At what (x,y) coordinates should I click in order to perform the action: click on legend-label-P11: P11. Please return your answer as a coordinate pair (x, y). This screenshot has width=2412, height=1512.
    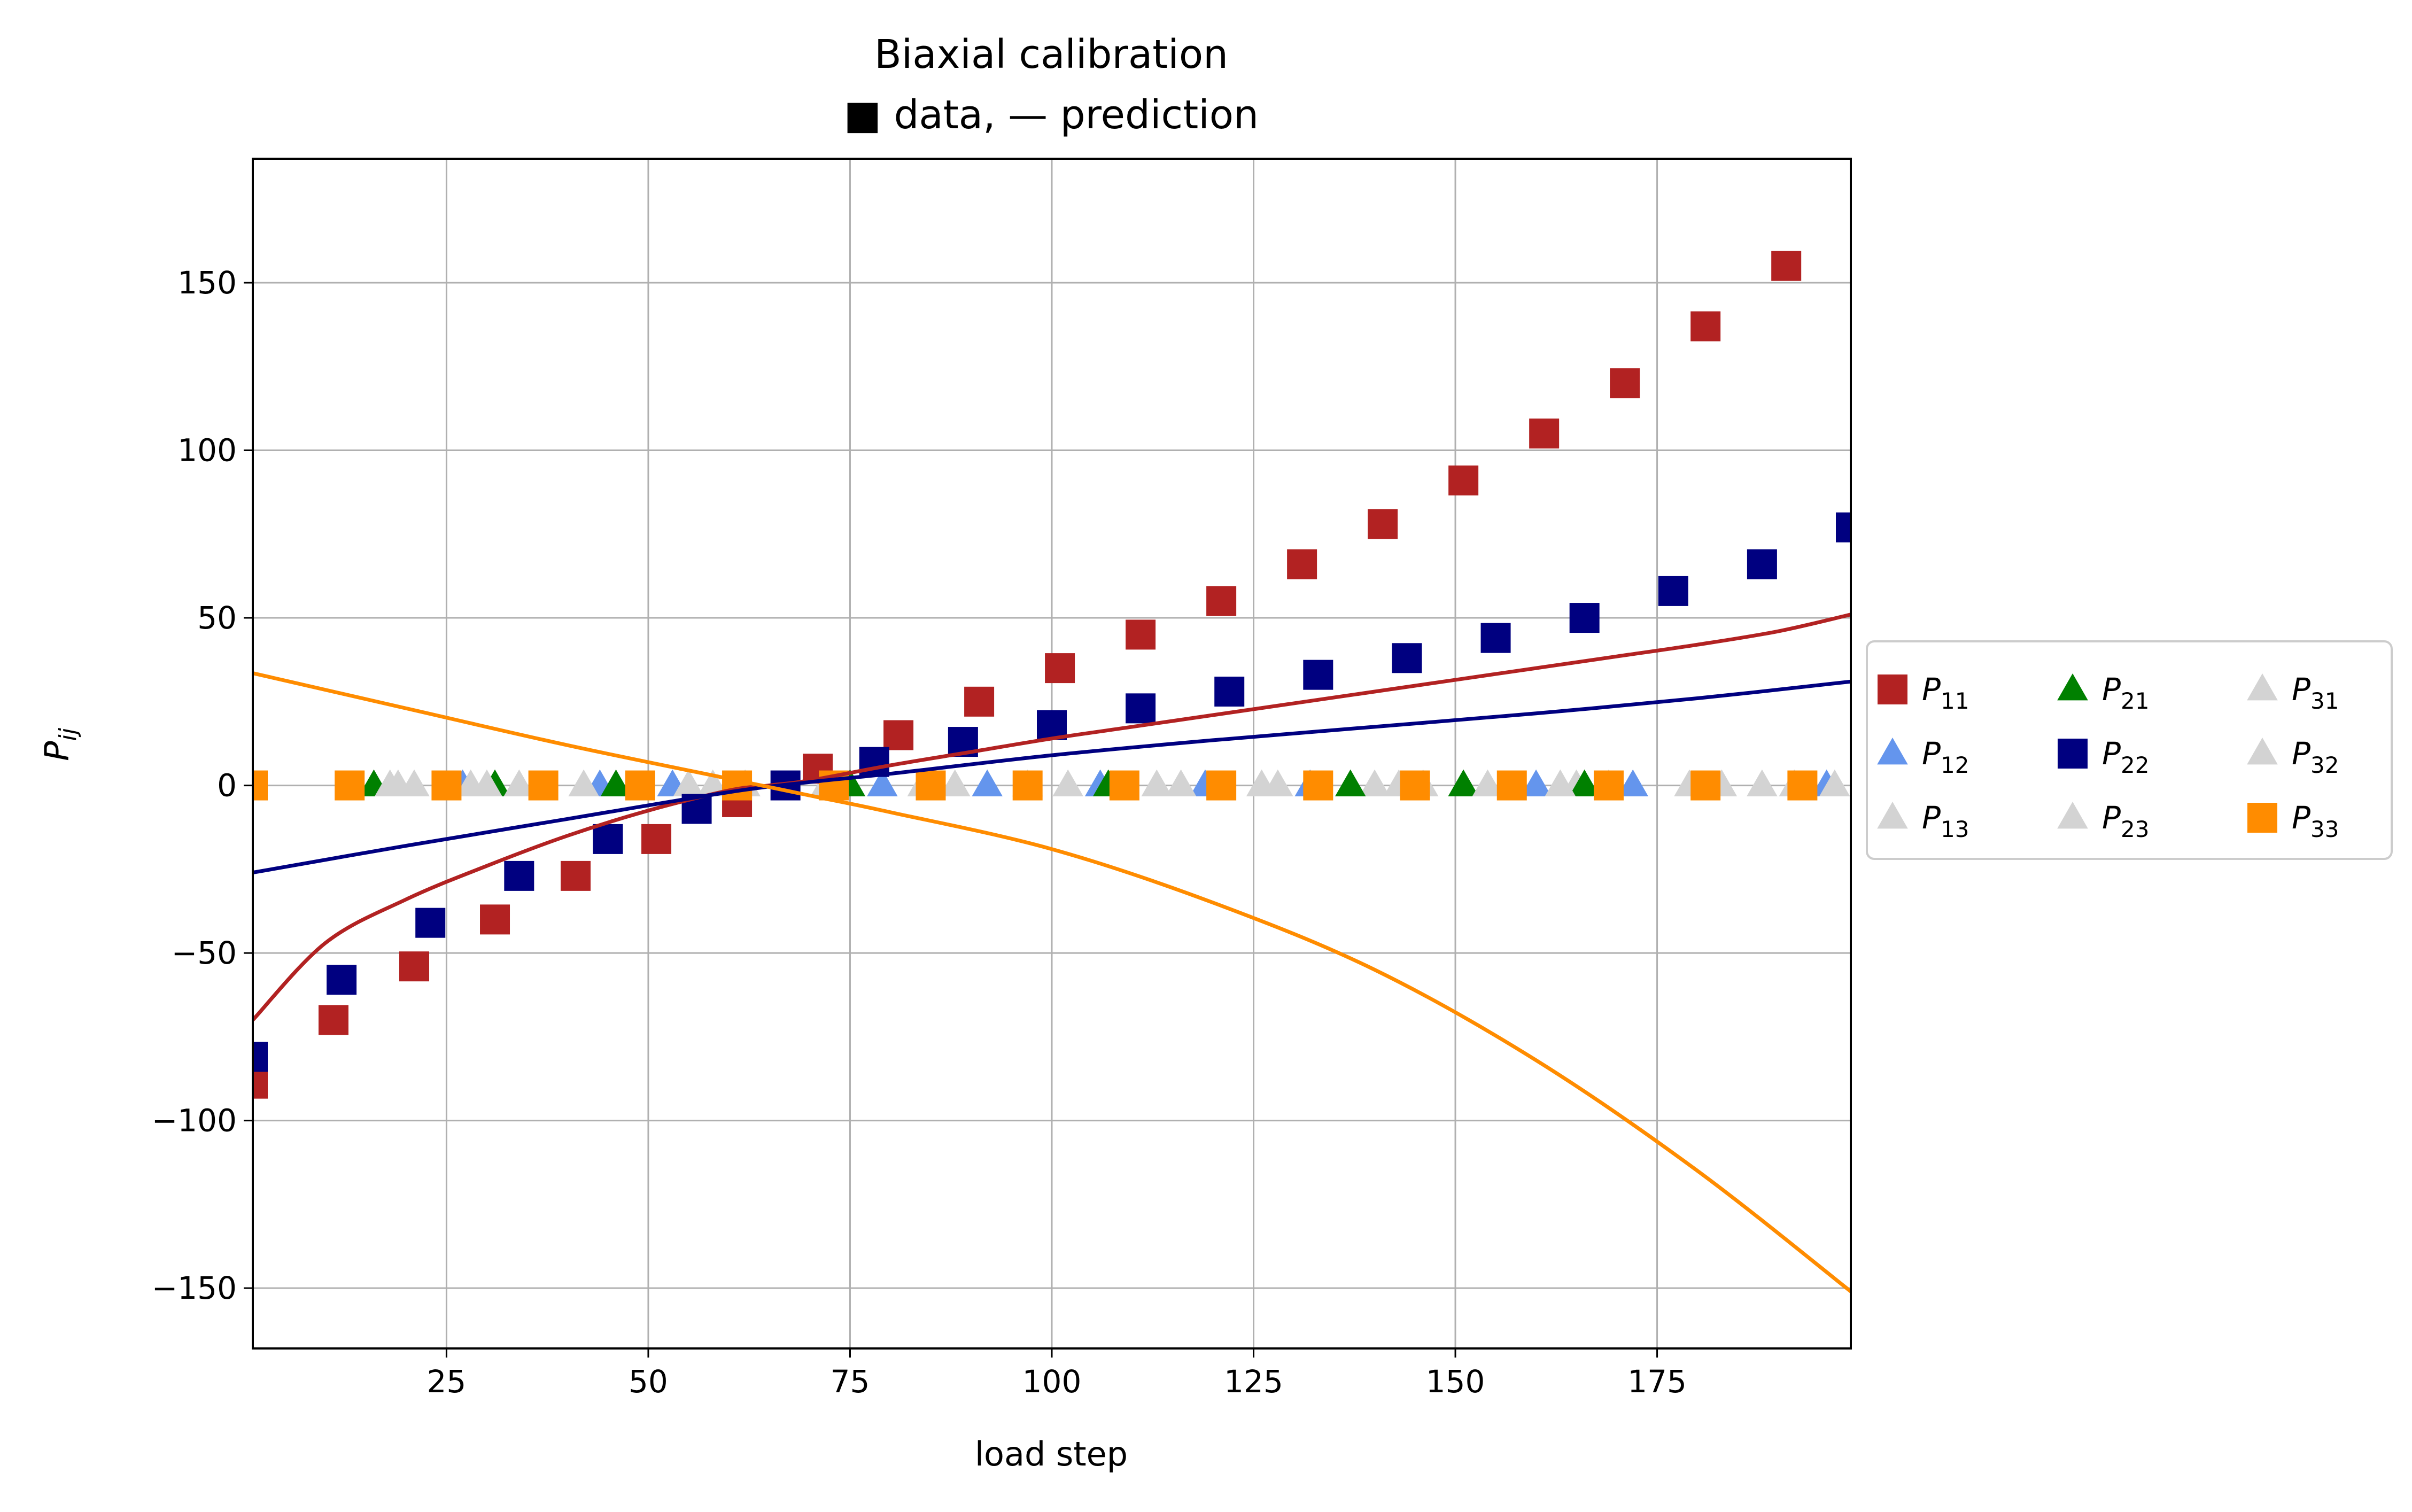
    Looking at the image, I should click on (1945, 692).